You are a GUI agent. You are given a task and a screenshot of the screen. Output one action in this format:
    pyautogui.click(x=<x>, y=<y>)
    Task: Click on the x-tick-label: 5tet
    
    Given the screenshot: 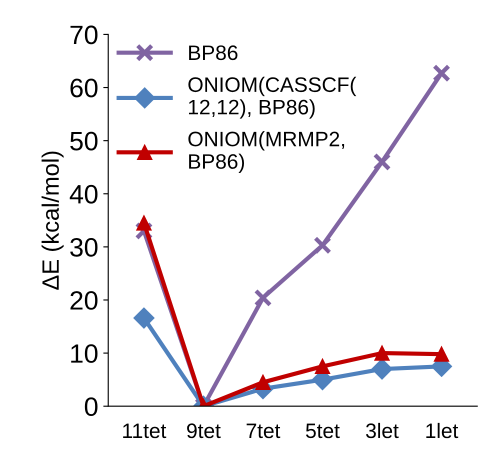 What is the action you would take?
    pyautogui.click(x=323, y=431)
    